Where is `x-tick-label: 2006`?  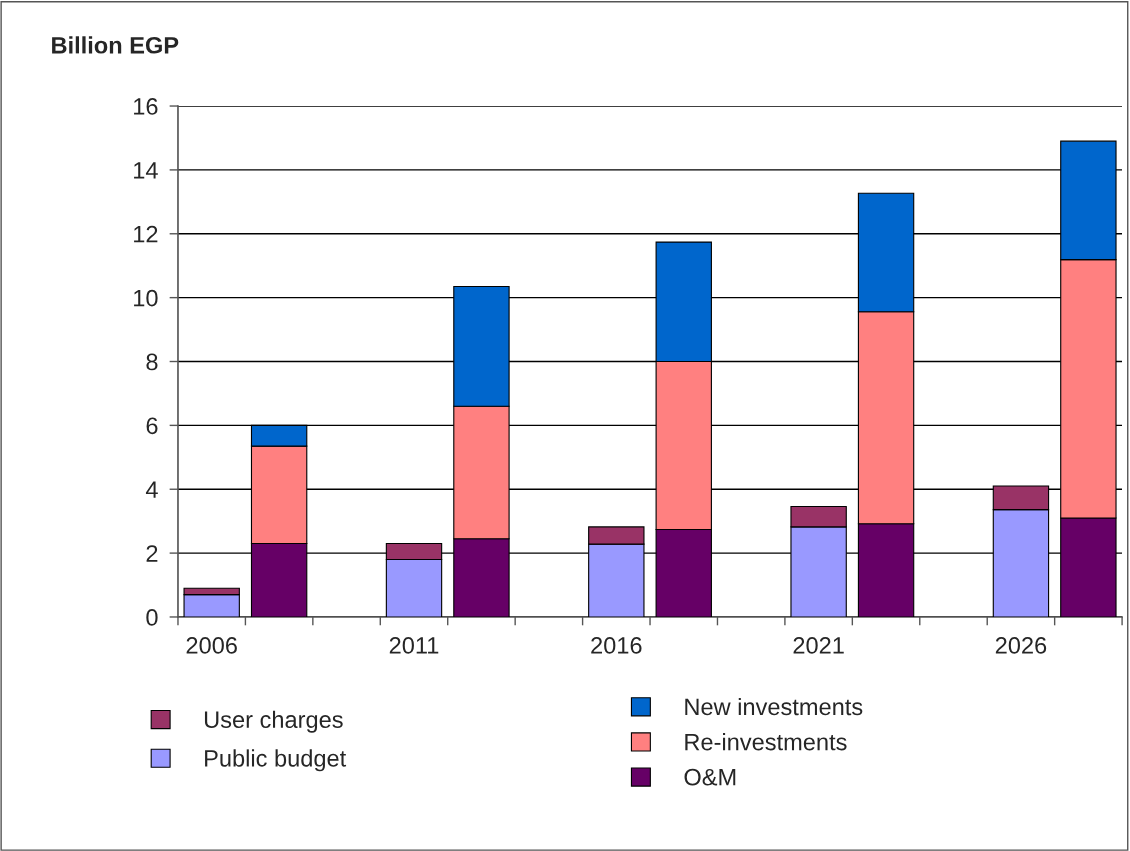 x-tick-label: 2006 is located at coordinates (211, 645).